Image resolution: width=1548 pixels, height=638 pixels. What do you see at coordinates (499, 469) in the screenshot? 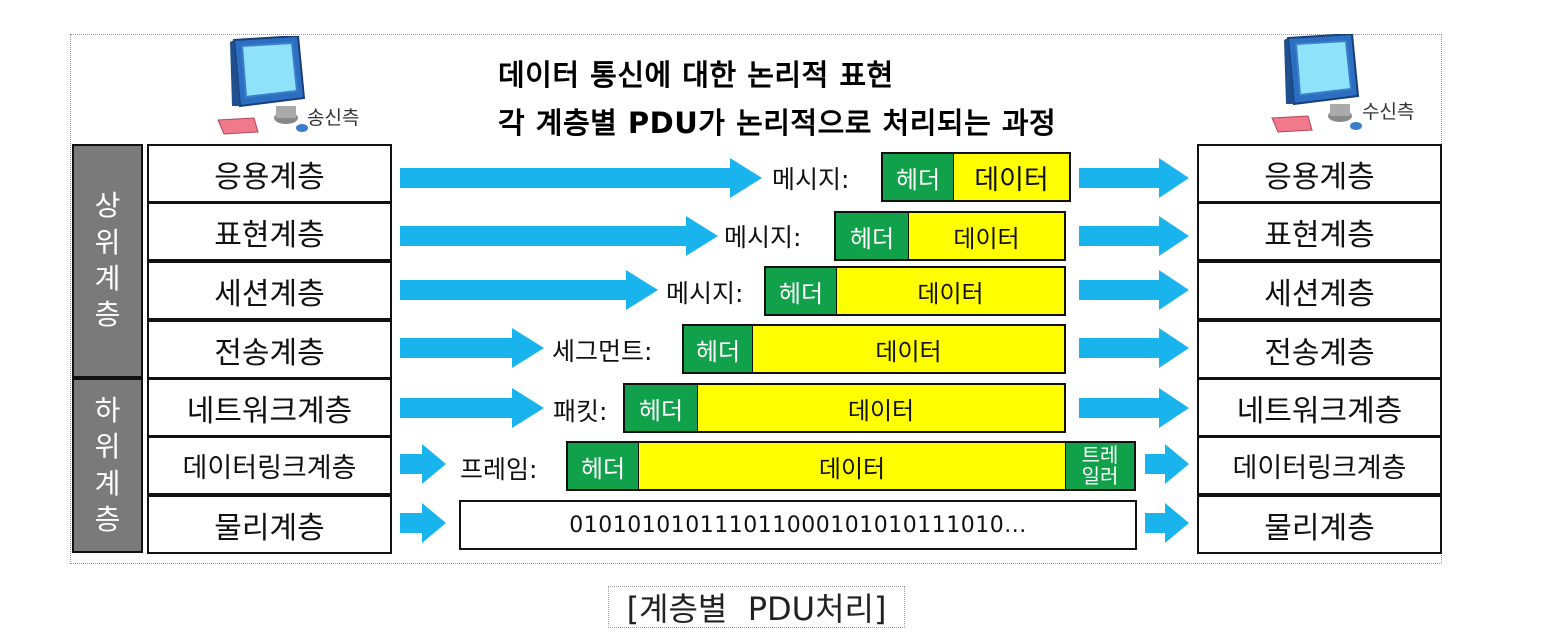
I see `pdu-label: 프레임:` at bounding box center [499, 469].